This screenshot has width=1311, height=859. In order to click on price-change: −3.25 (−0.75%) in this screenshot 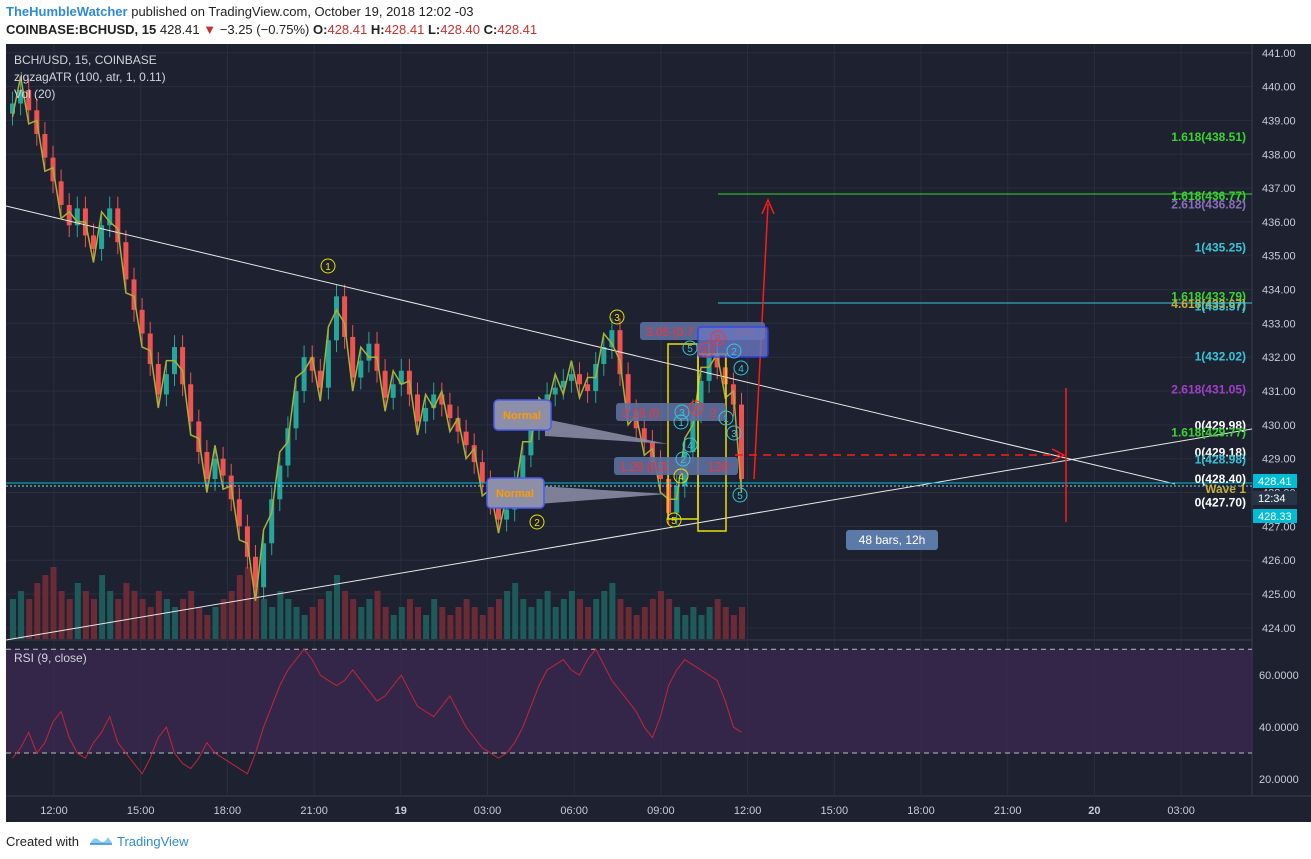, I will do `click(264, 29)`.